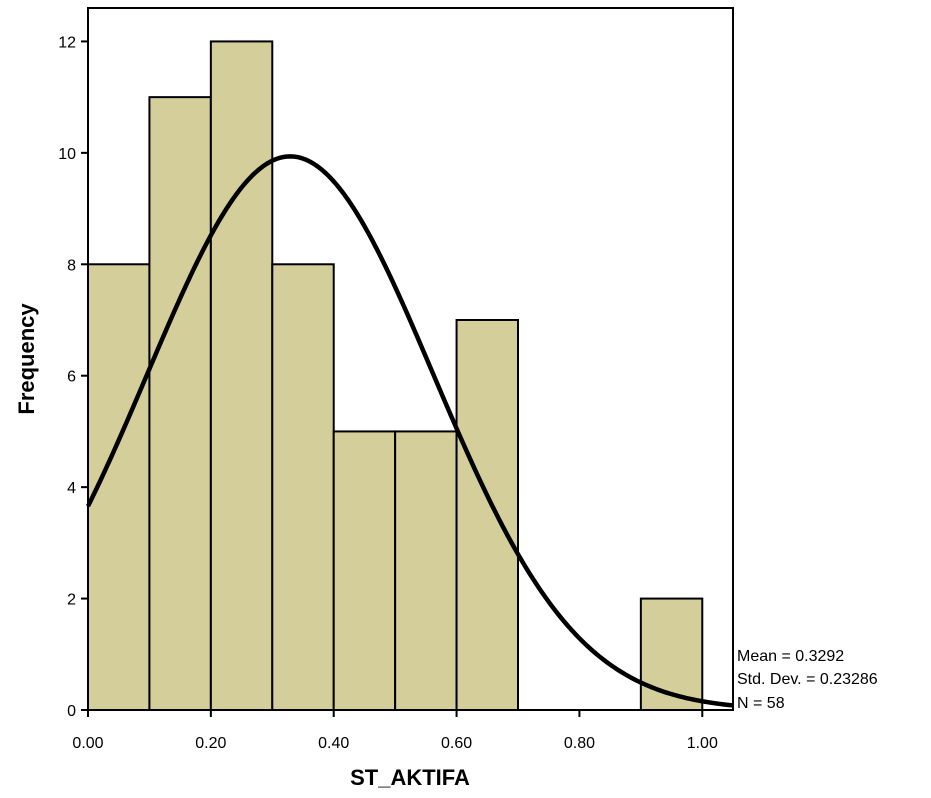 Image resolution: width=931 pixels, height=798 pixels. Describe the element at coordinates (456, 743) in the screenshot. I see `x-tick-label-3: 0.60` at that location.